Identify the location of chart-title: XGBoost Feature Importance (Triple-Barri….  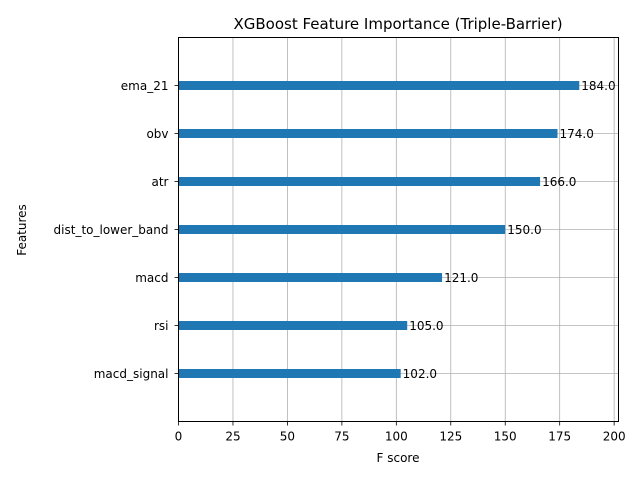
(397, 24).